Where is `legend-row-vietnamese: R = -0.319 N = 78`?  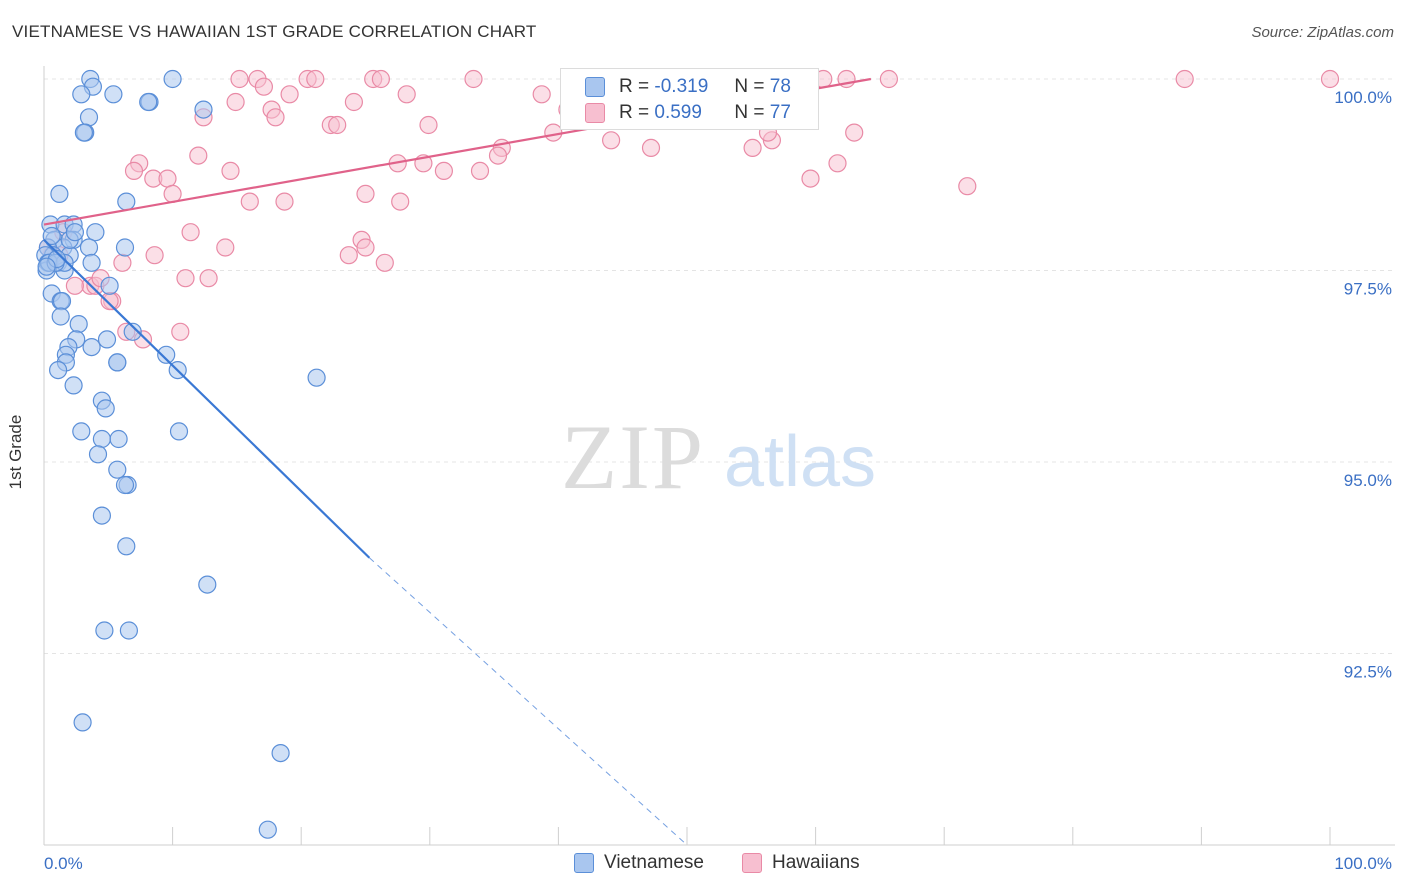
legend-row-vietnamese: R = -0.319 N = 78 is located at coordinates (688, 87).